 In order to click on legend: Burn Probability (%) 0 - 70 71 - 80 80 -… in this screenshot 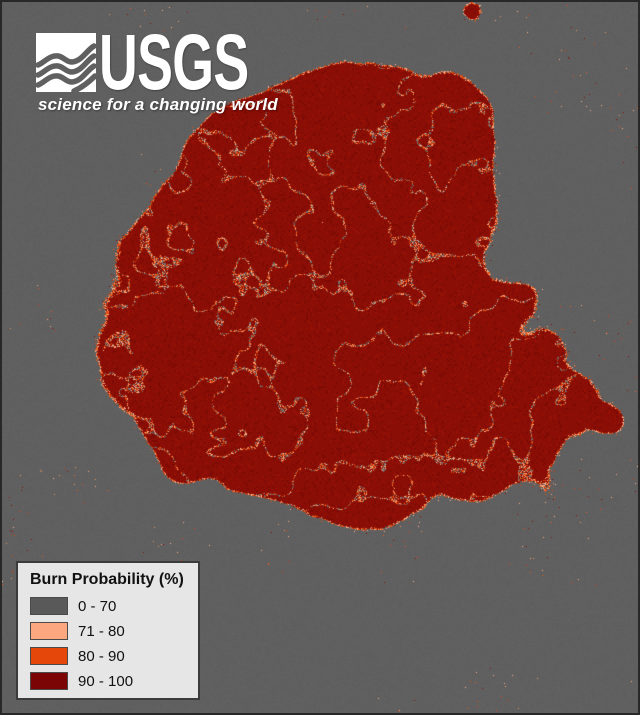, I will do `click(108, 630)`.